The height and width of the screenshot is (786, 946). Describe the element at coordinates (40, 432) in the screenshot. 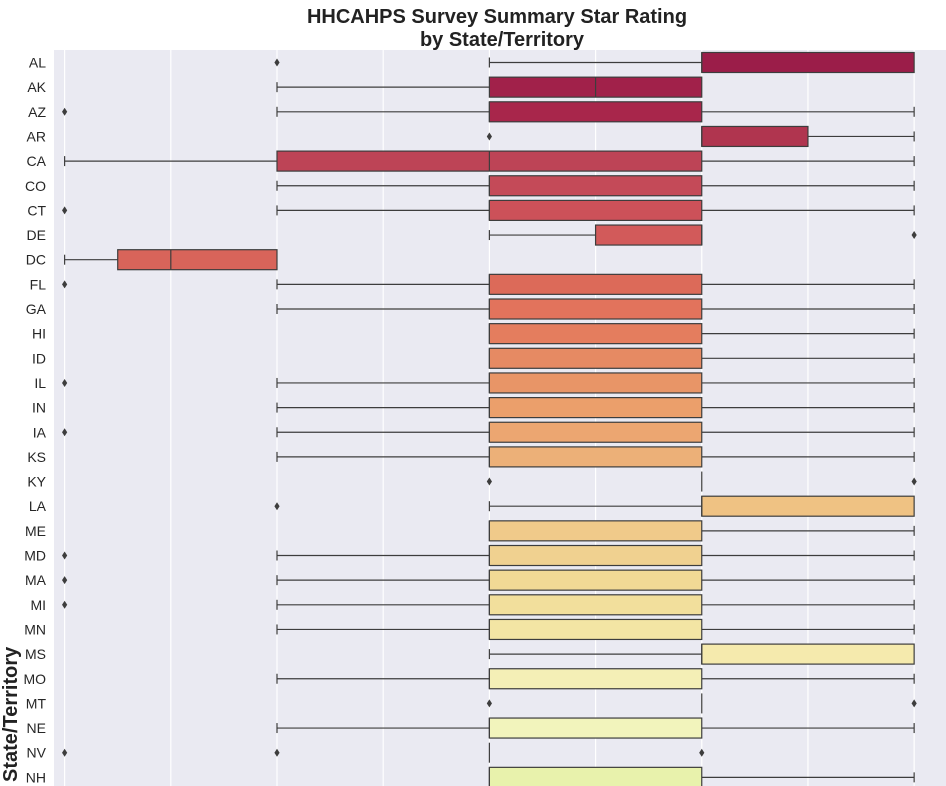

I see `y-tick-label: IA` at that location.